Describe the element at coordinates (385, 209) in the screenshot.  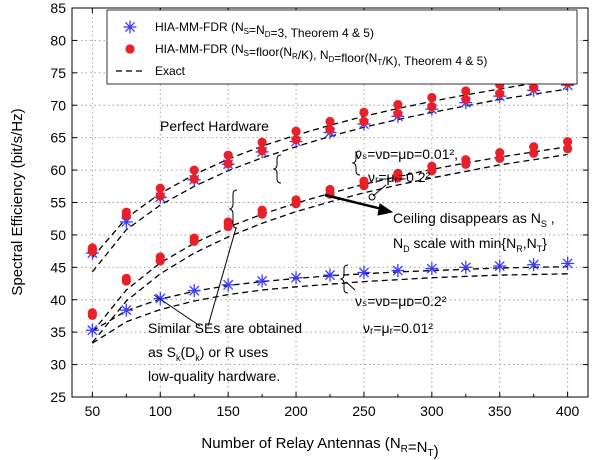
I see `pointer-ceiling-arrowhead` at that location.